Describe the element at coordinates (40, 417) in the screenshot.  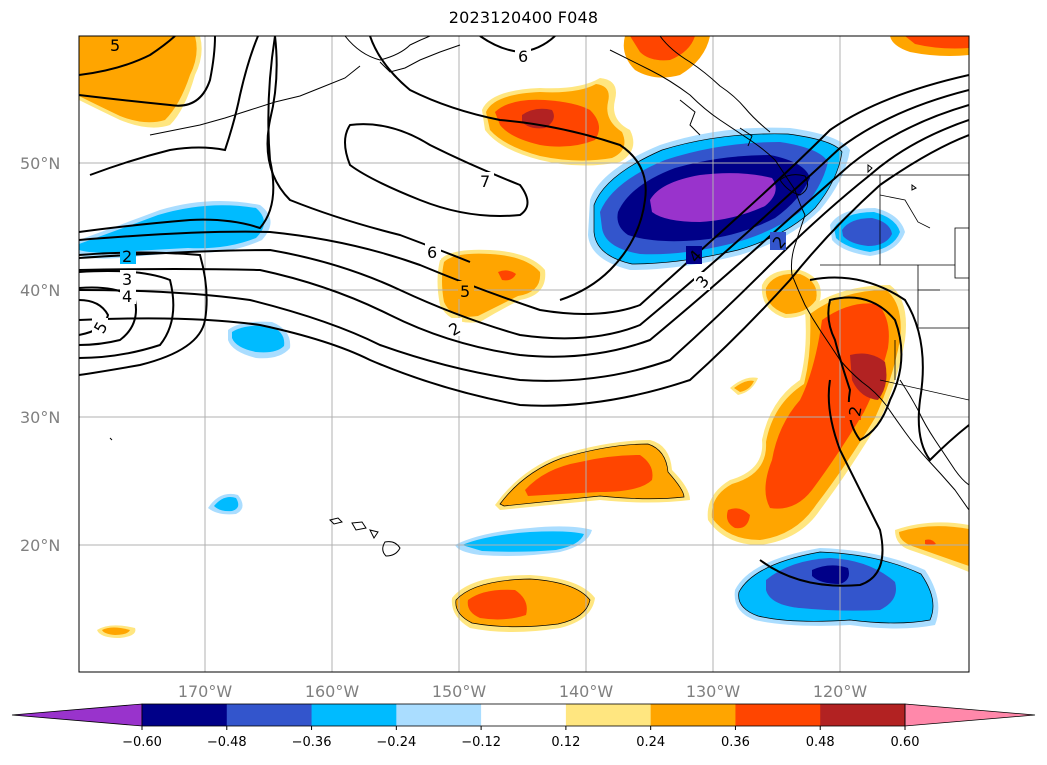
I see `lat-label-30n: 30°N` at that location.